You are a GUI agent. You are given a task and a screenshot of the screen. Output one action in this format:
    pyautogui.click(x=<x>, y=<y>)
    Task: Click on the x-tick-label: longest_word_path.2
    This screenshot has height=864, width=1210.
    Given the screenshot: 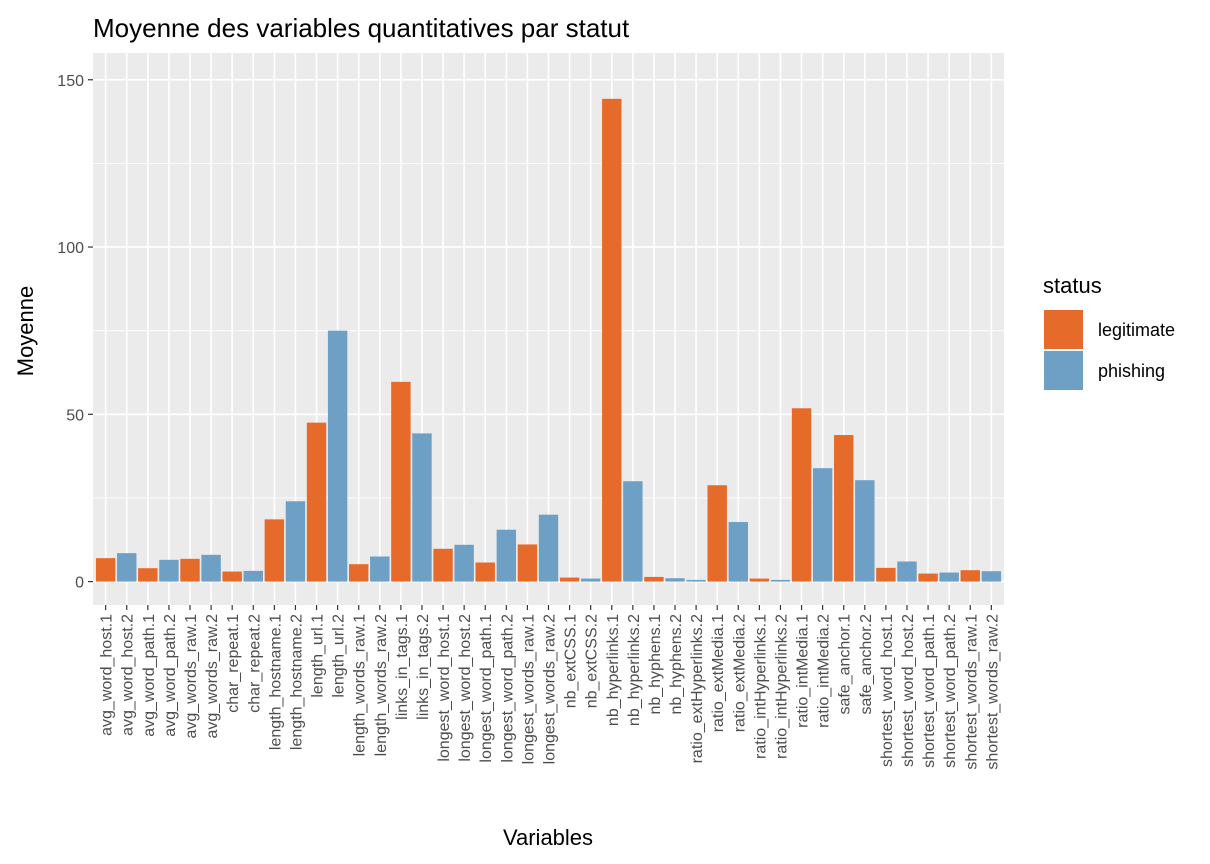 What is the action you would take?
    pyautogui.click(x=507, y=688)
    